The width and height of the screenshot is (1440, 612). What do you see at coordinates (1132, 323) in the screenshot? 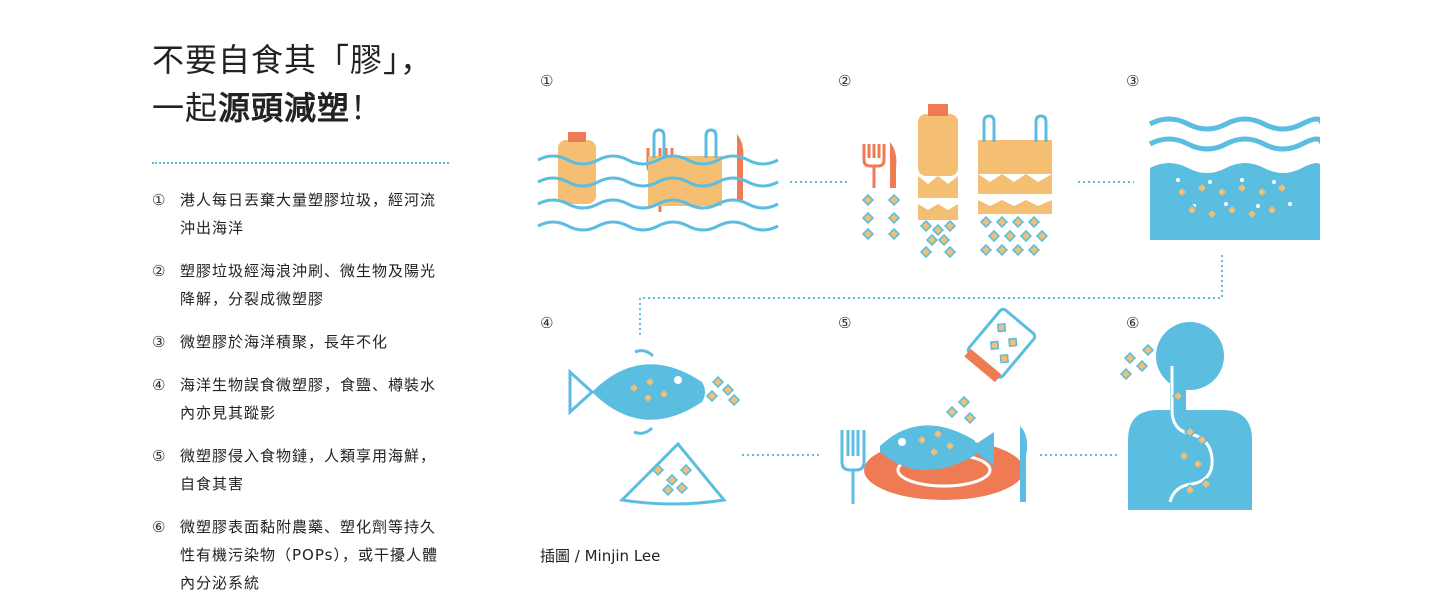
I see `panel-number: ⑥` at bounding box center [1132, 323].